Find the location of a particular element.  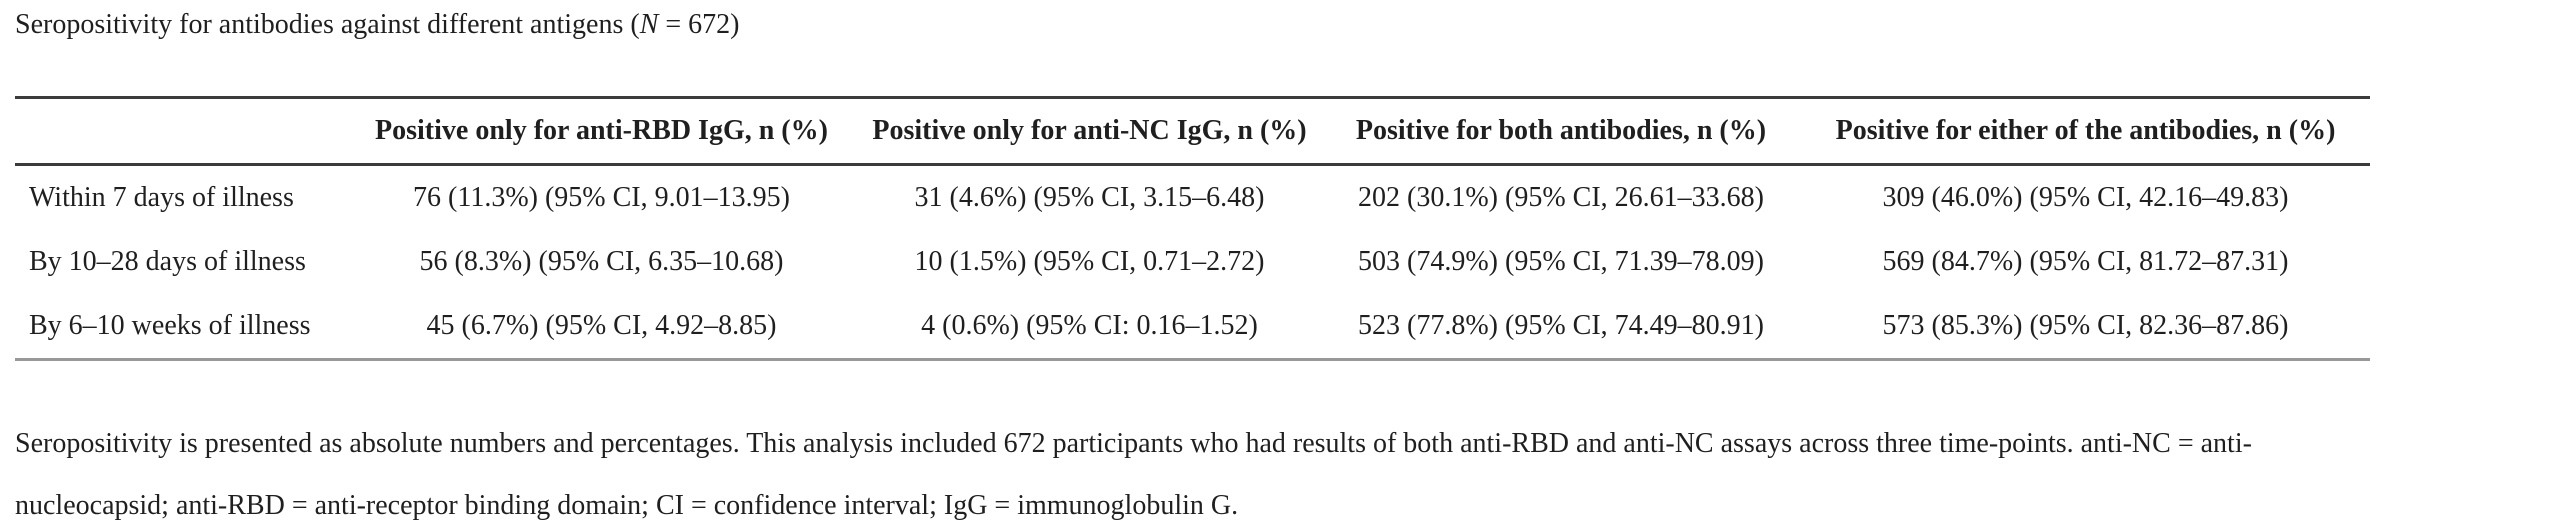

cell-value: 503 (74.9%) (95% CI, 71.39–78.09) is located at coordinates (1561, 261).